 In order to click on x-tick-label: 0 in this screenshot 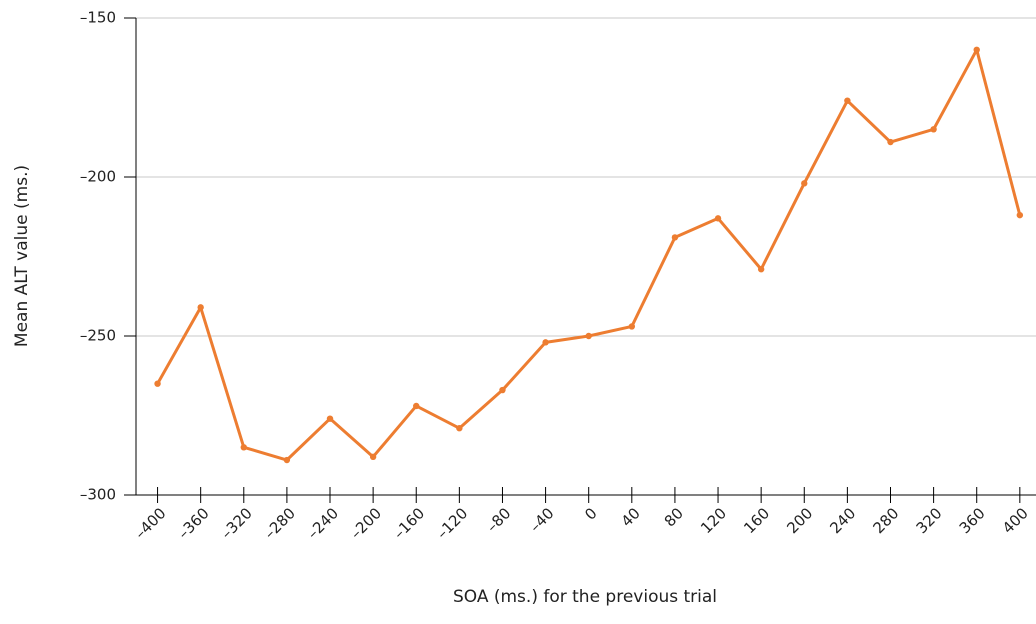, I will do `click(590, 513)`.